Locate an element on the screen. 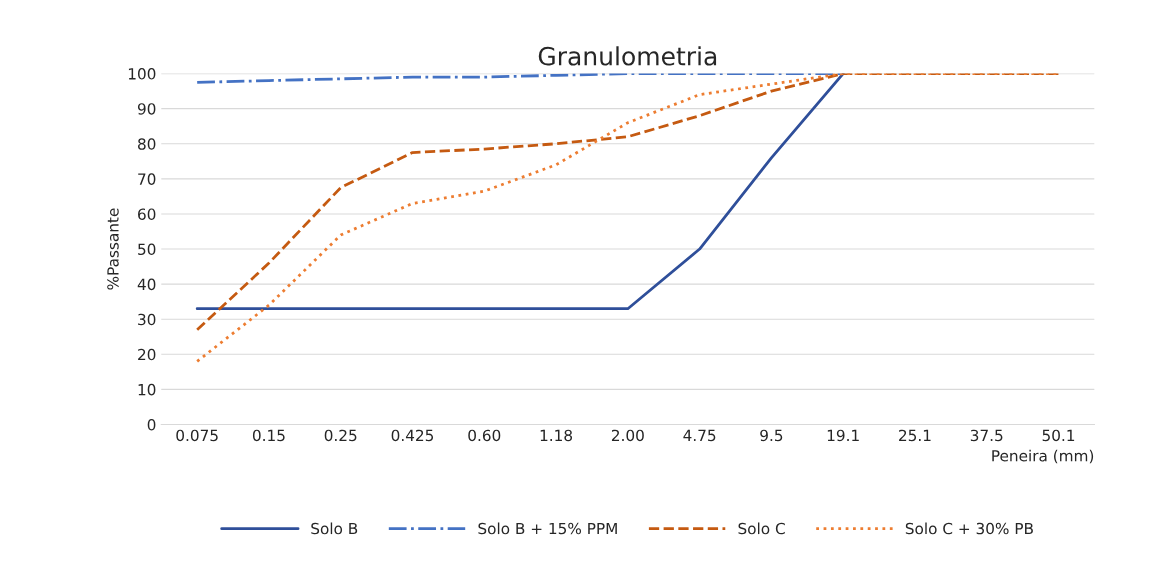 Image resolution: width=1152 pixels, height=566 pixels. x-tick-label: 2.00 is located at coordinates (627, 435).